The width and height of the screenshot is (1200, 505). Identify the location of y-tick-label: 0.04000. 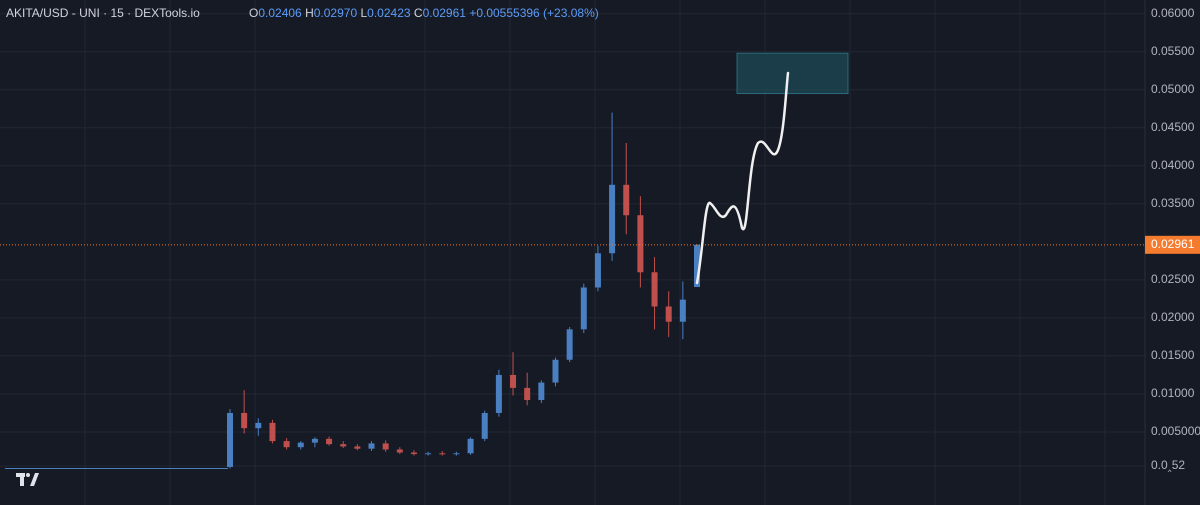
(1173, 165).